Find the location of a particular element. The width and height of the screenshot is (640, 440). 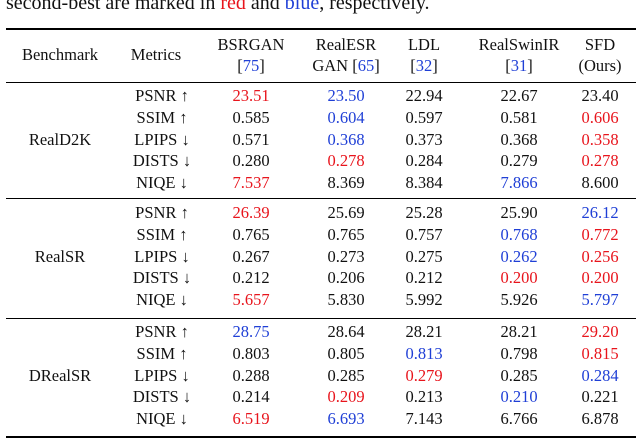

metric-value: 7.143 is located at coordinates (424, 419).